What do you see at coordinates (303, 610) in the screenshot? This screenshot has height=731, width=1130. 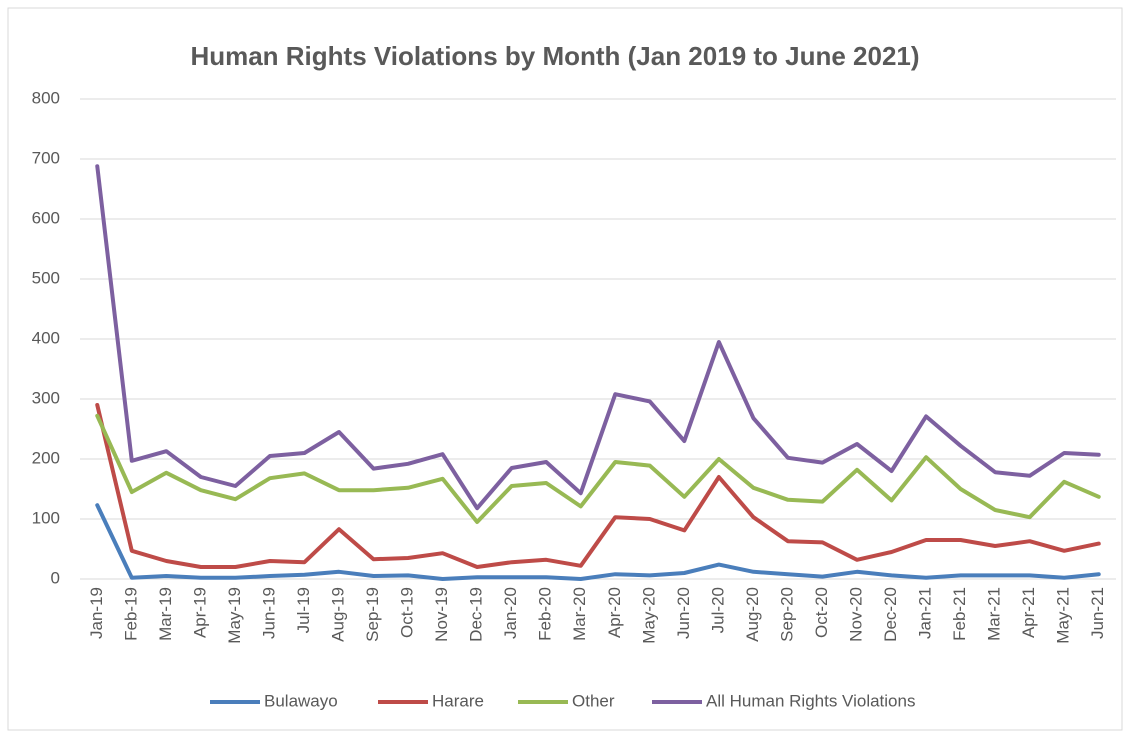 I see `x-tick-label: Jul-19` at bounding box center [303, 610].